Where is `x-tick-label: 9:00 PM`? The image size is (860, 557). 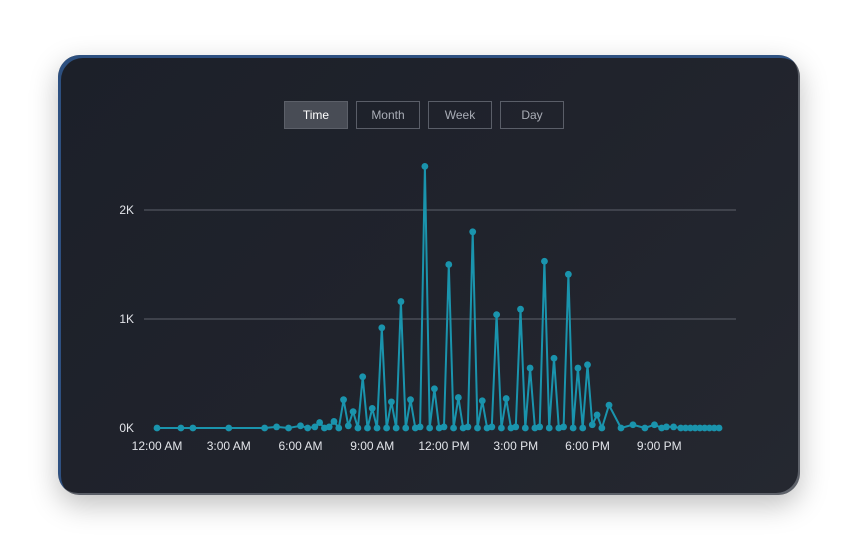
x-tick-label: 9:00 PM is located at coordinates (659, 446).